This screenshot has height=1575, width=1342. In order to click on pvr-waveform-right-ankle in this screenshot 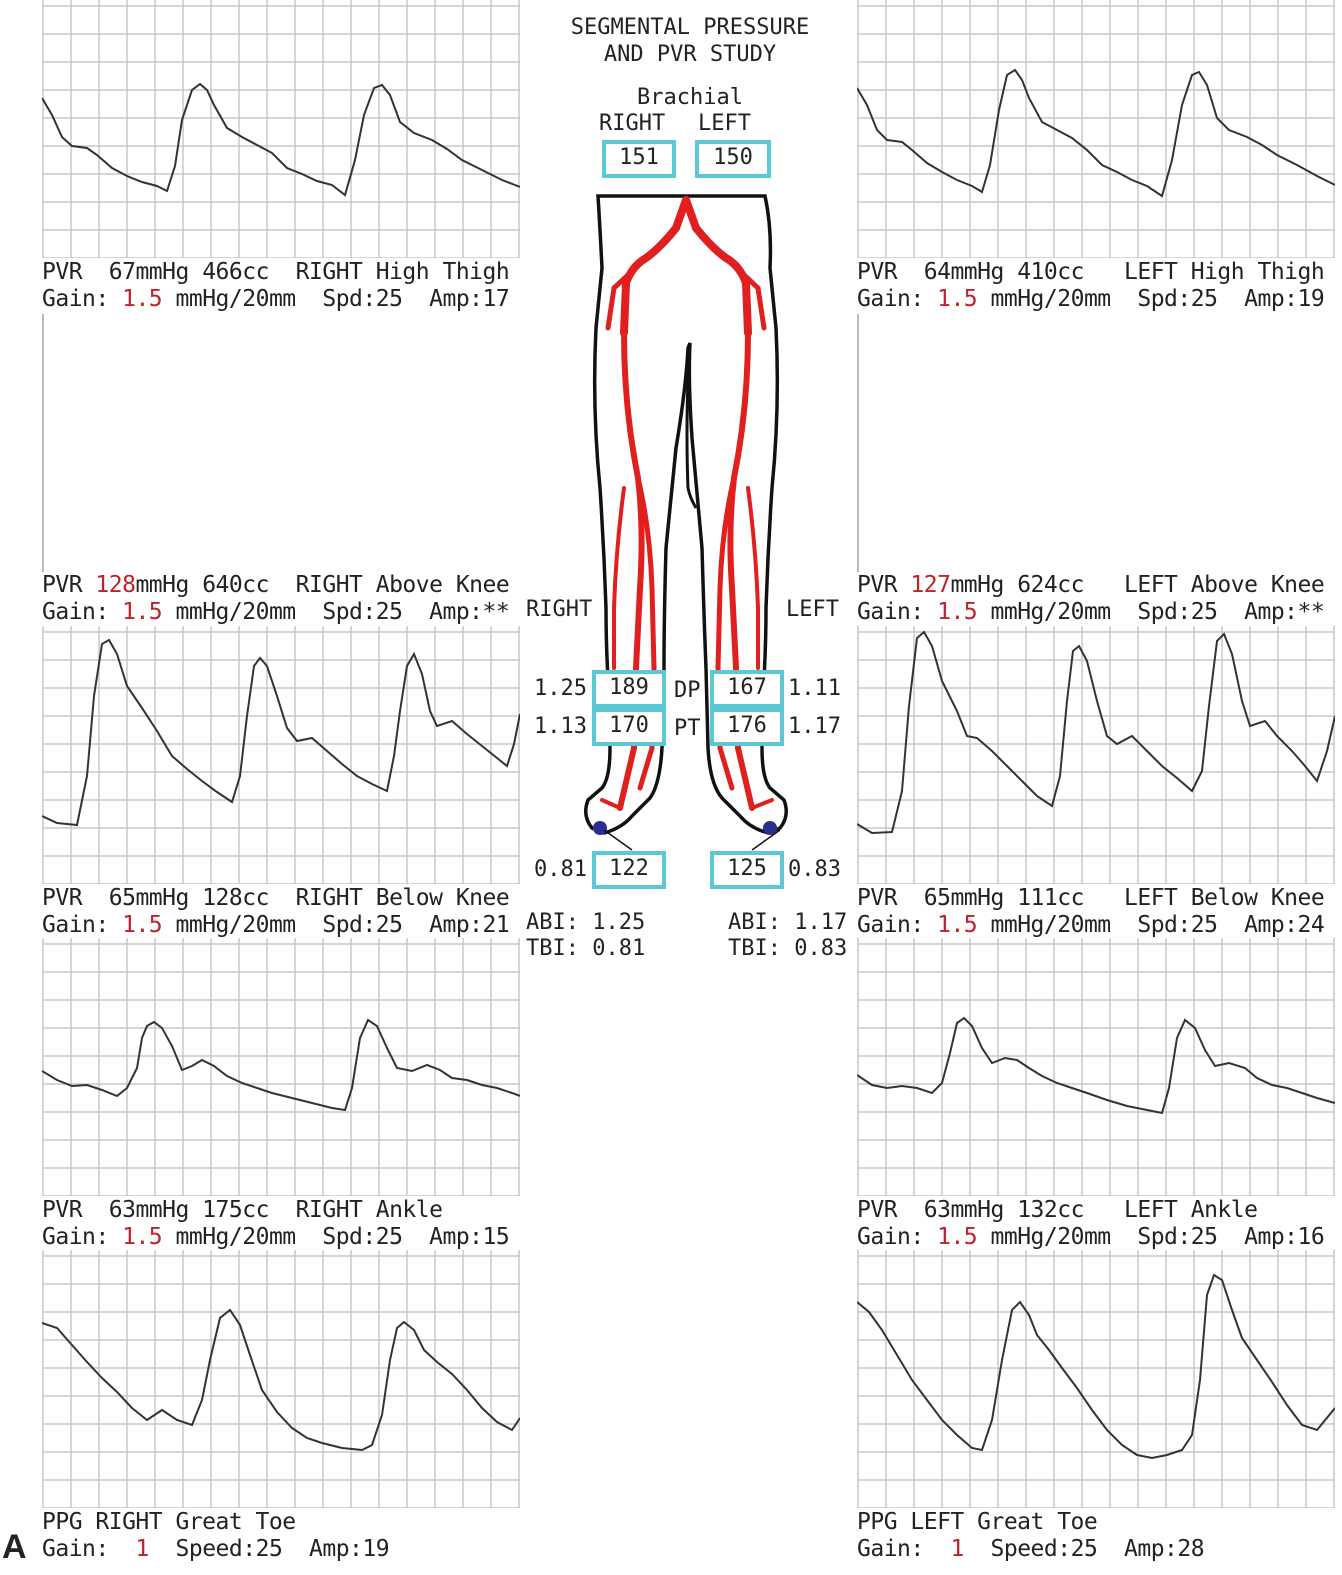, I will do `click(281, 1067)`.